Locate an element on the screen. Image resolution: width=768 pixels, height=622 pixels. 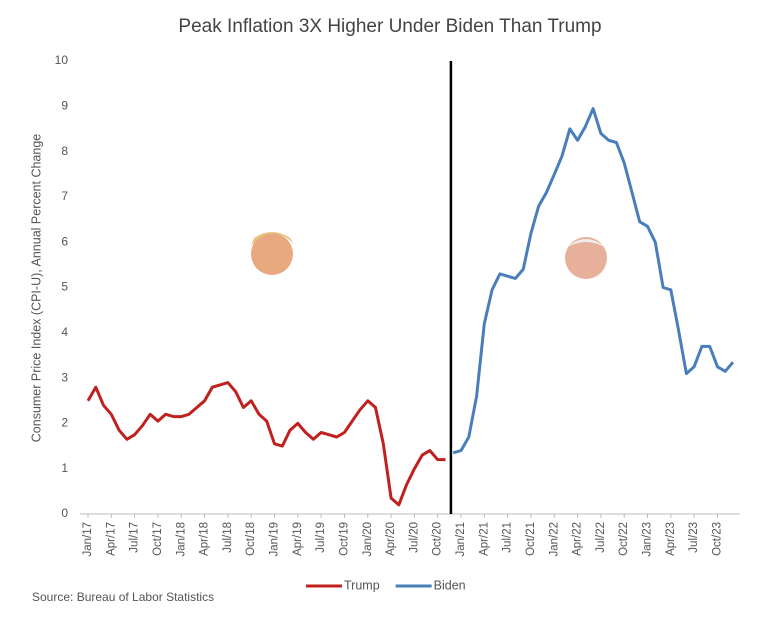
x-tick-label: Jul/20 is located at coordinates (414, 537).